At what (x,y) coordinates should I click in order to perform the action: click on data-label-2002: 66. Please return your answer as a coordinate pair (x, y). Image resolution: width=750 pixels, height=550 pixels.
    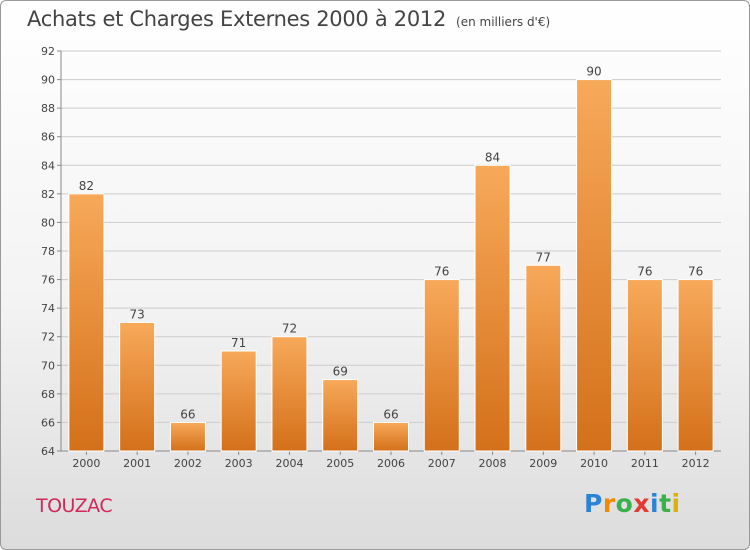
    Looking at the image, I should click on (187, 414).